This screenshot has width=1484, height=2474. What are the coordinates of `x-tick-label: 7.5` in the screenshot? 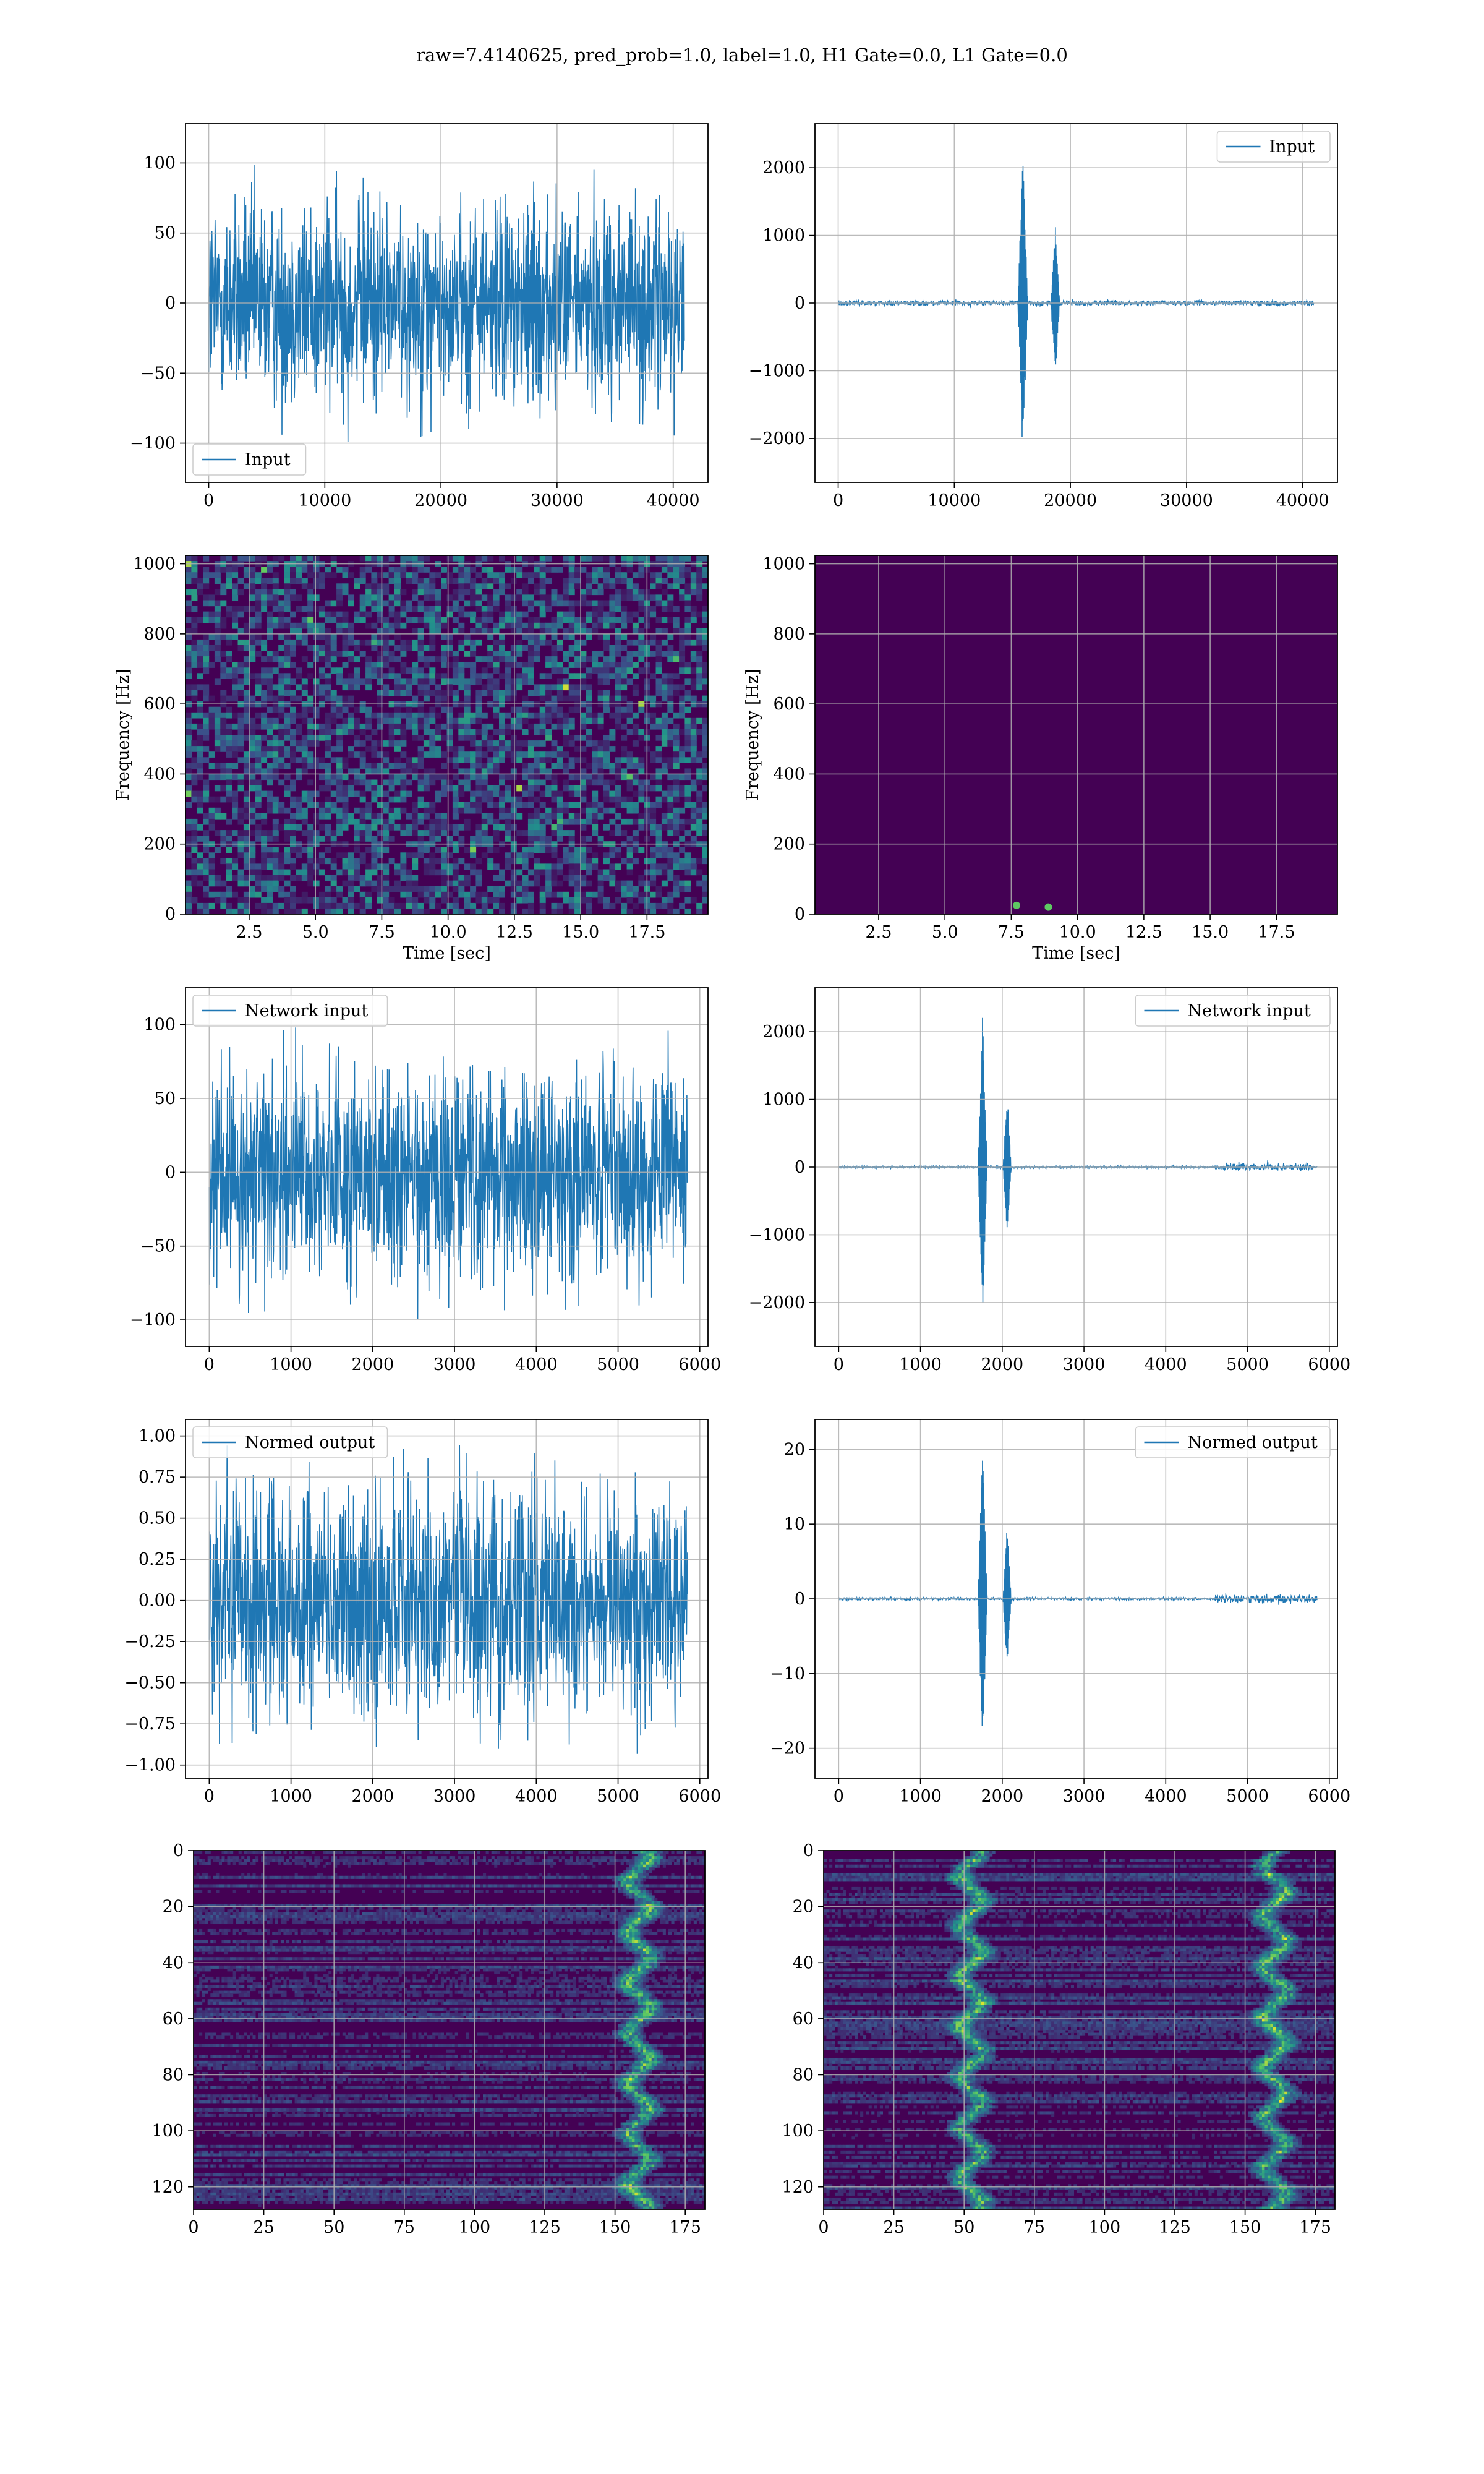 It's located at (382, 932).